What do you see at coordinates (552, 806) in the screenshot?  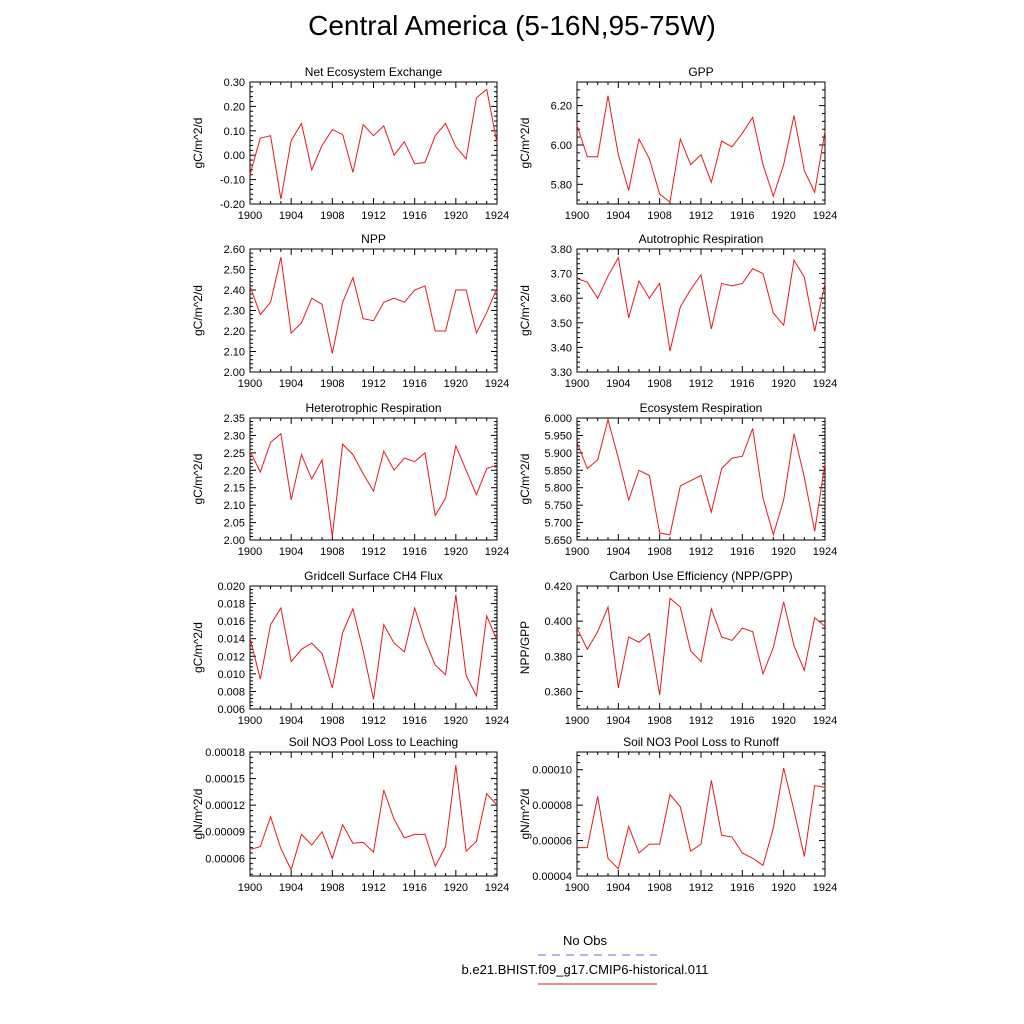 I see `panel-10-ytick-label: 0.00008` at bounding box center [552, 806].